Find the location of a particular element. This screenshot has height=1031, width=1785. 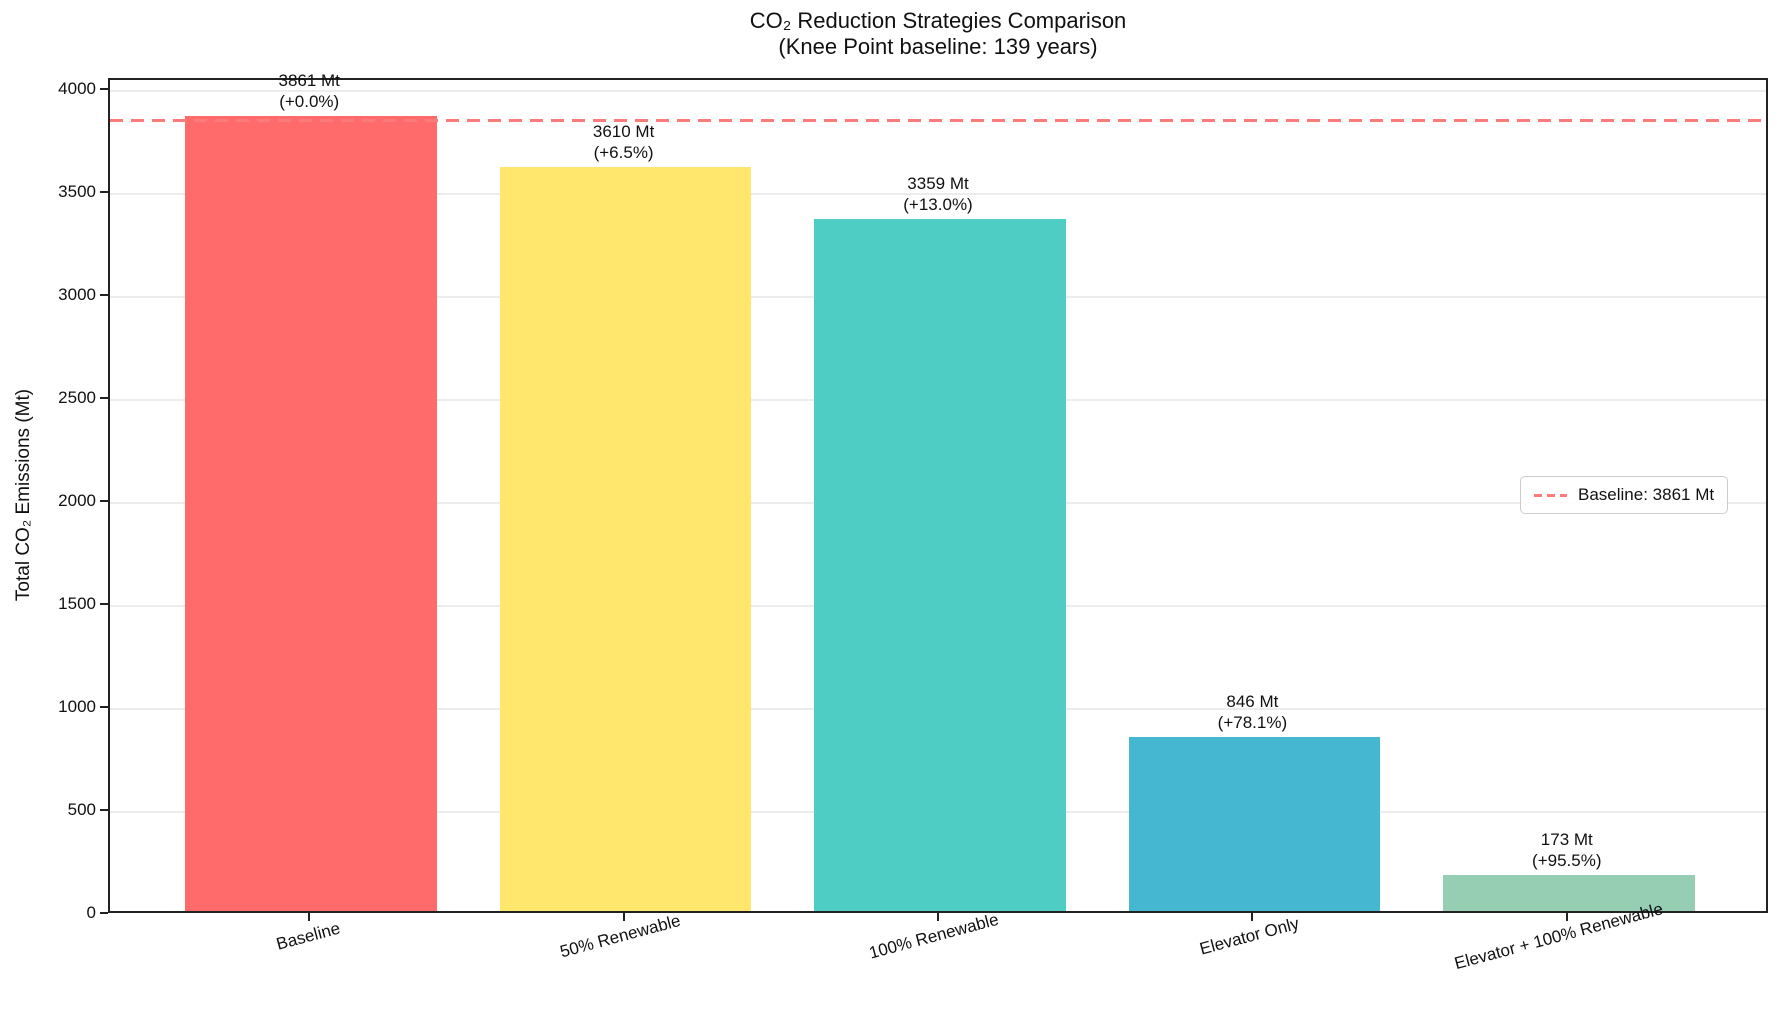

legend-label: Baseline: 3861 Mt is located at coordinates (1646, 494).